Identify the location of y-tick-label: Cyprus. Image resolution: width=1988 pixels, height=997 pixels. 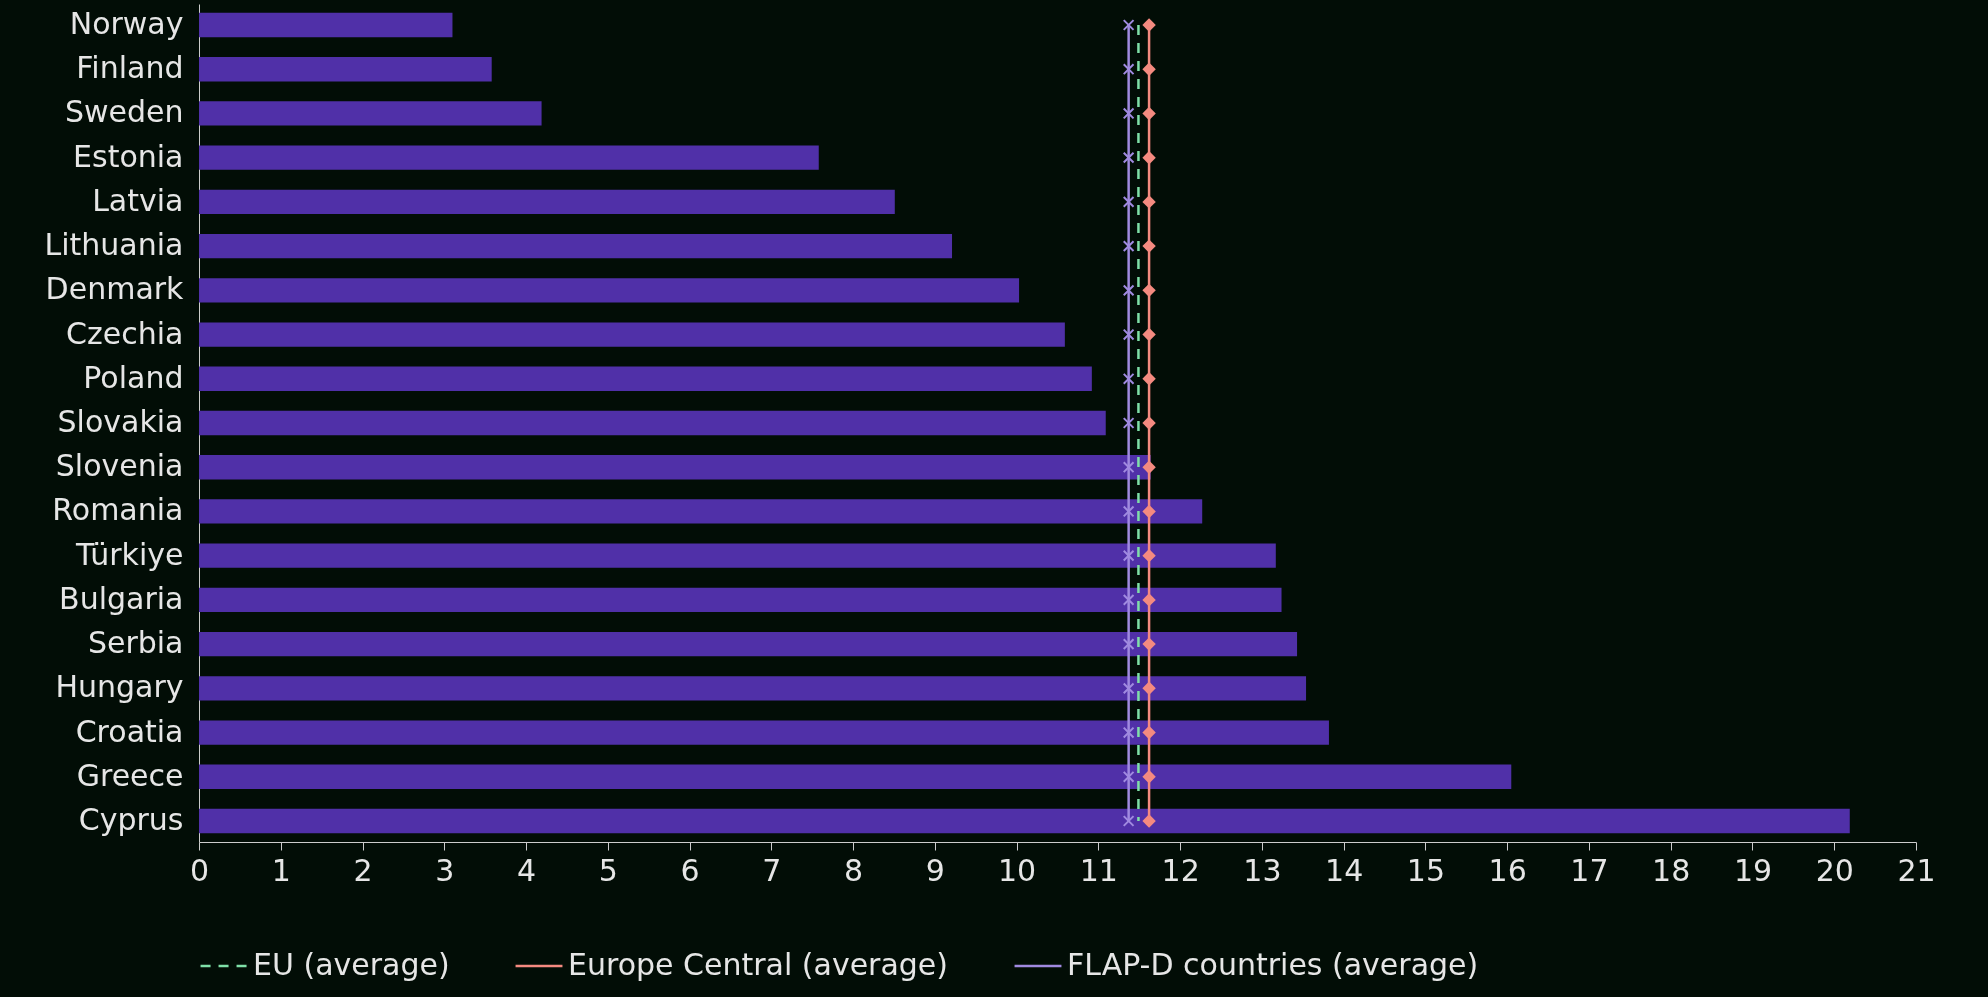
(131, 819).